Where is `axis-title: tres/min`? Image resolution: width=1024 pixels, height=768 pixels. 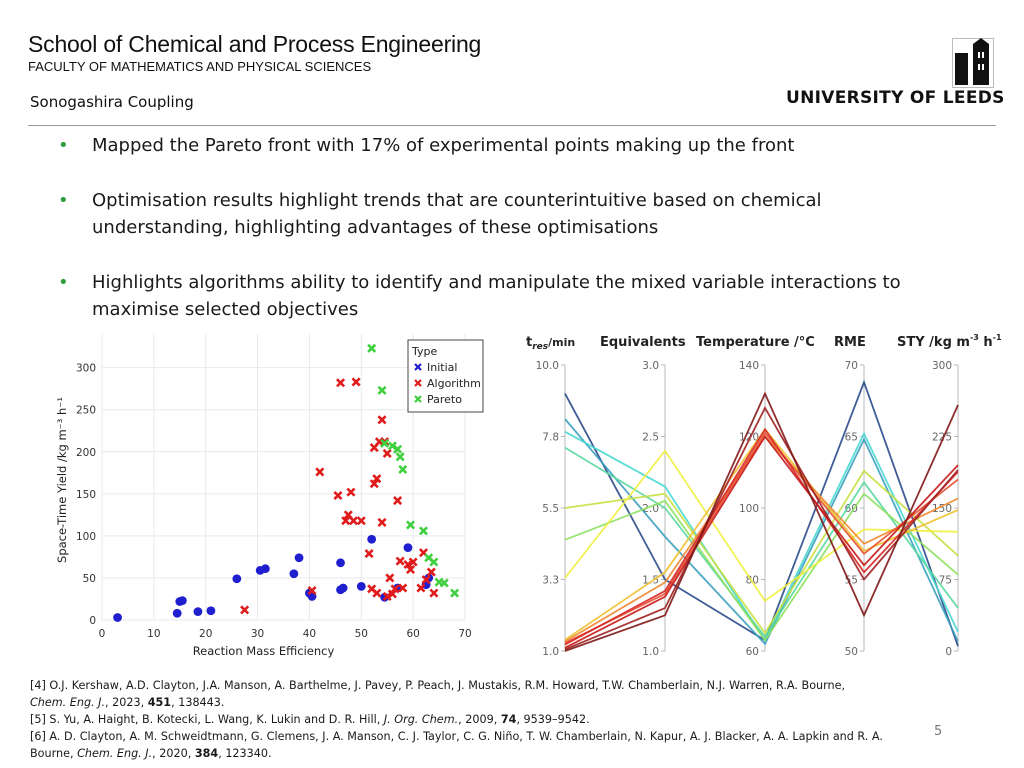 axis-title: tres/min is located at coordinates (550, 343).